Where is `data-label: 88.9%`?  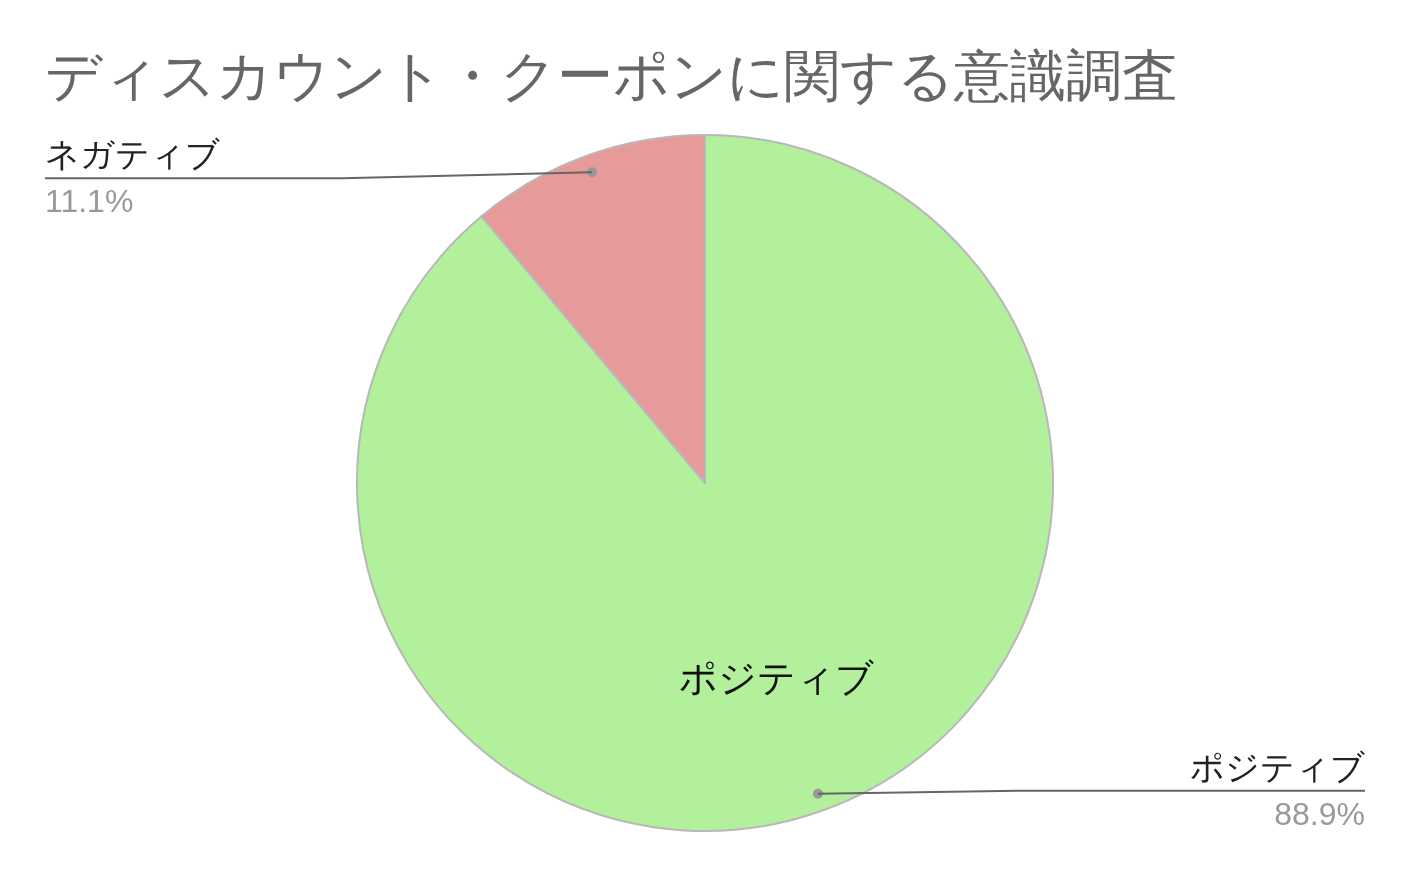 data-label: 88.9% is located at coordinates (1319, 813).